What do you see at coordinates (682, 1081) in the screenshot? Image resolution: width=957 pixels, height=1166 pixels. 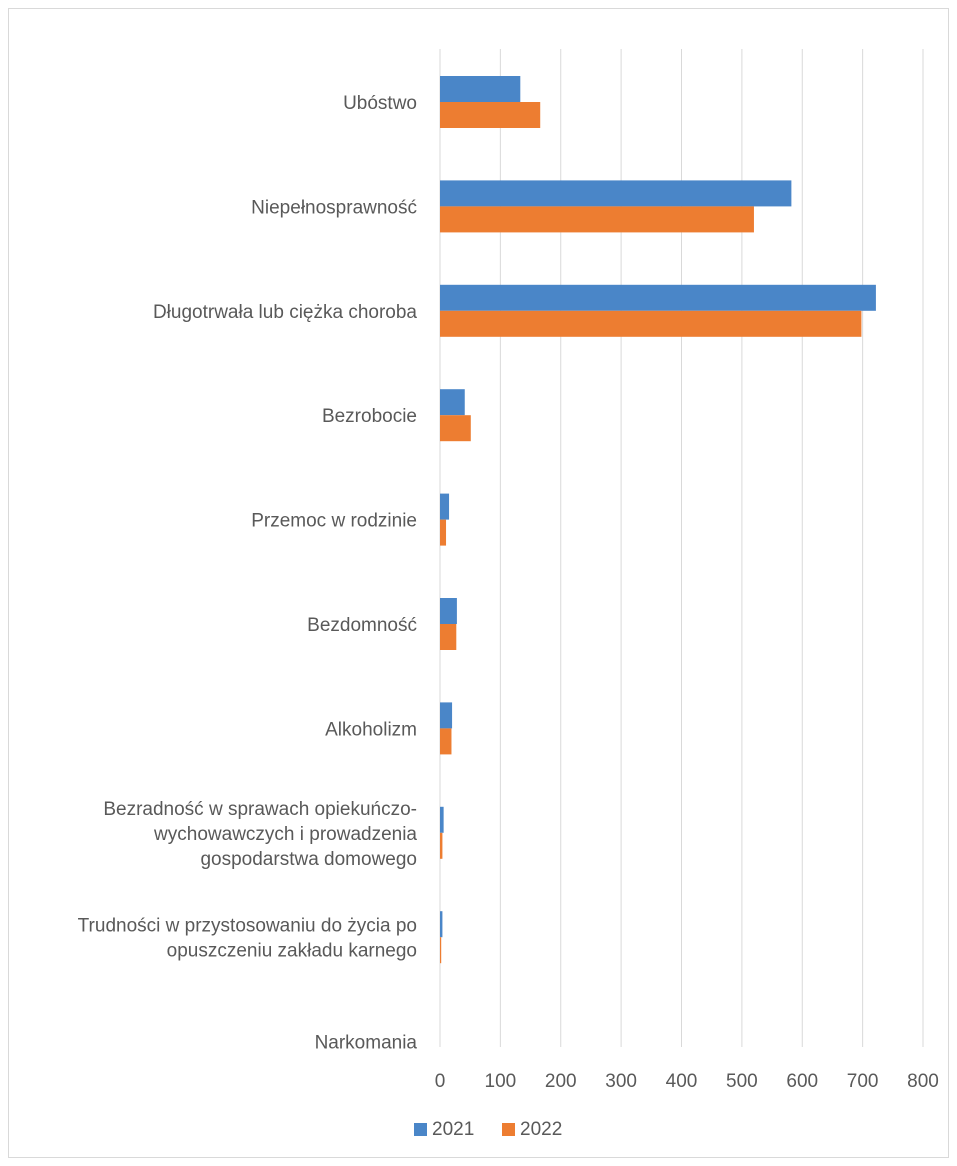 I see `x-tick-label: 400` at bounding box center [682, 1081].